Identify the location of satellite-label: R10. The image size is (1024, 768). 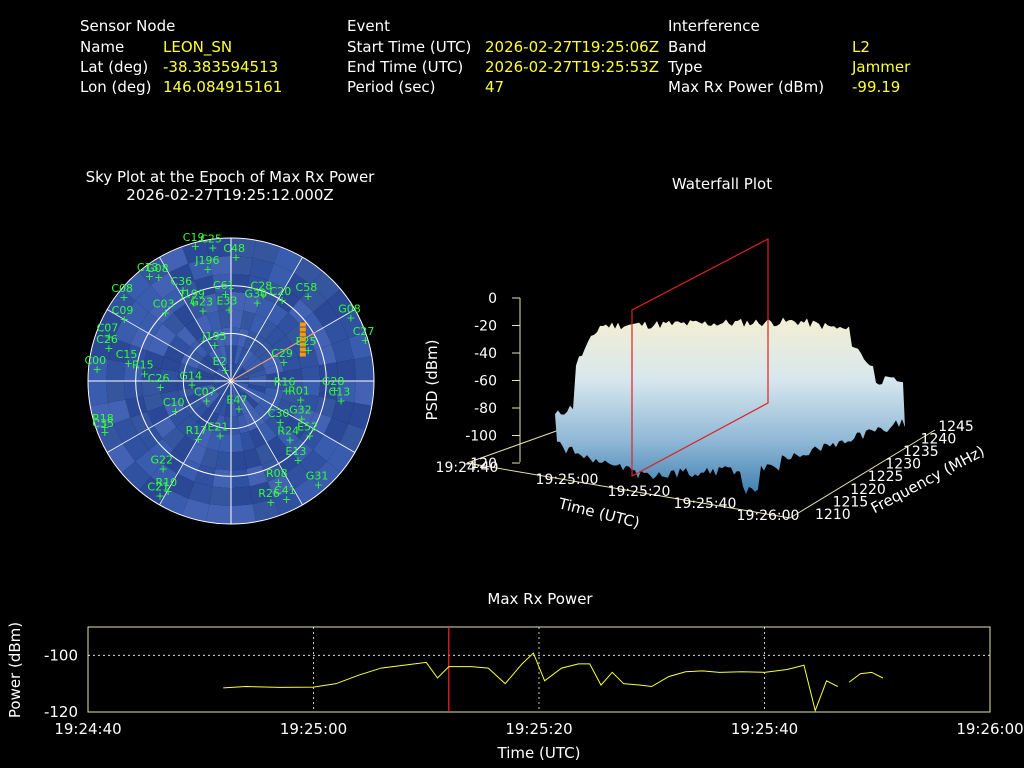
(166, 482).